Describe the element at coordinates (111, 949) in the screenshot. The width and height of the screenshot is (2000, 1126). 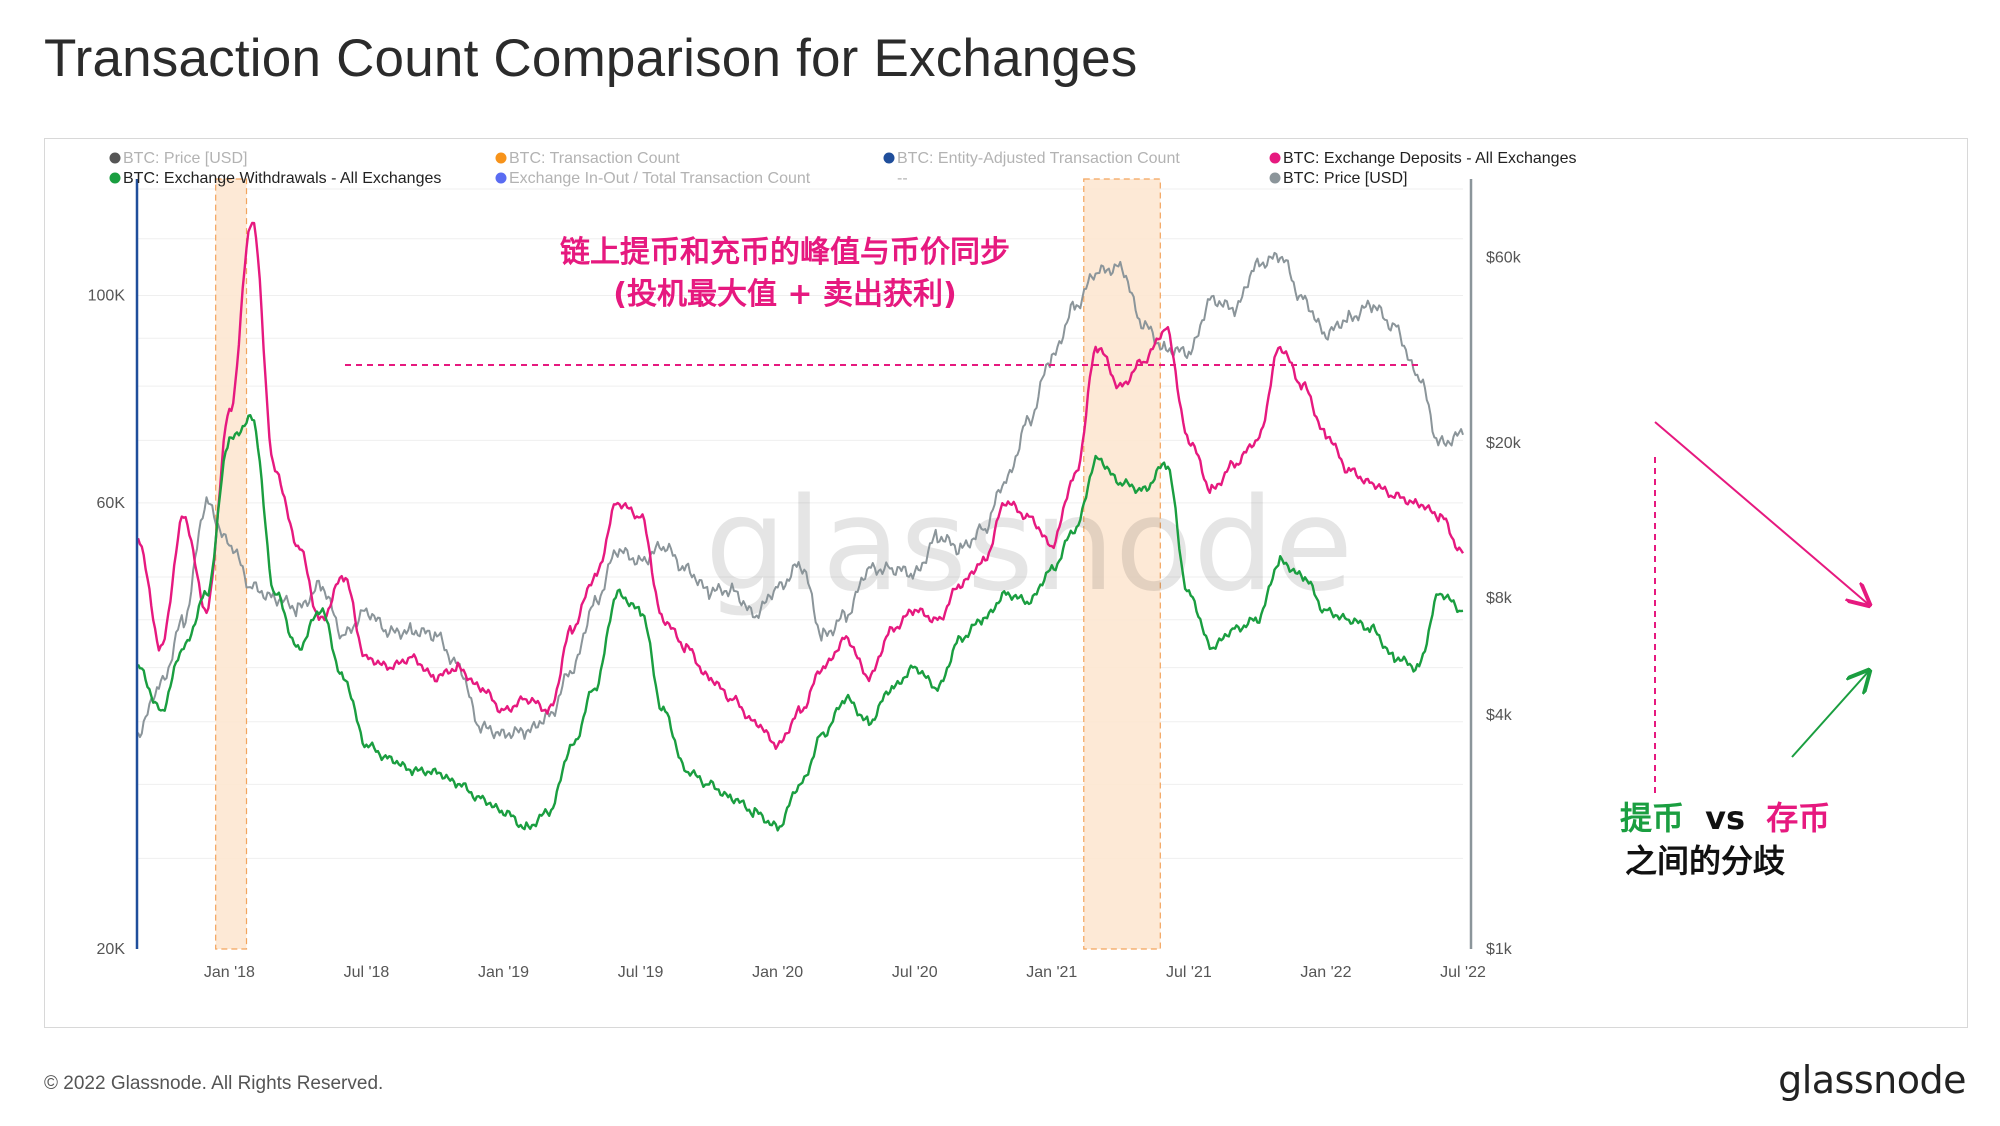
I see `y-left-tick-label: 20K` at that location.